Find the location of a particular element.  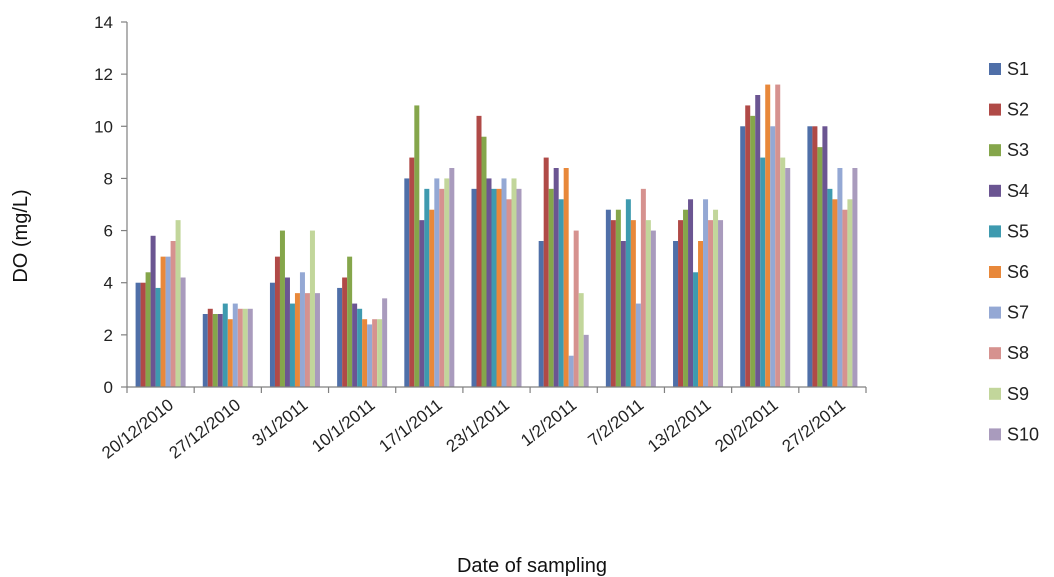

legend-label-s2: S2 is located at coordinates (1018, 110).